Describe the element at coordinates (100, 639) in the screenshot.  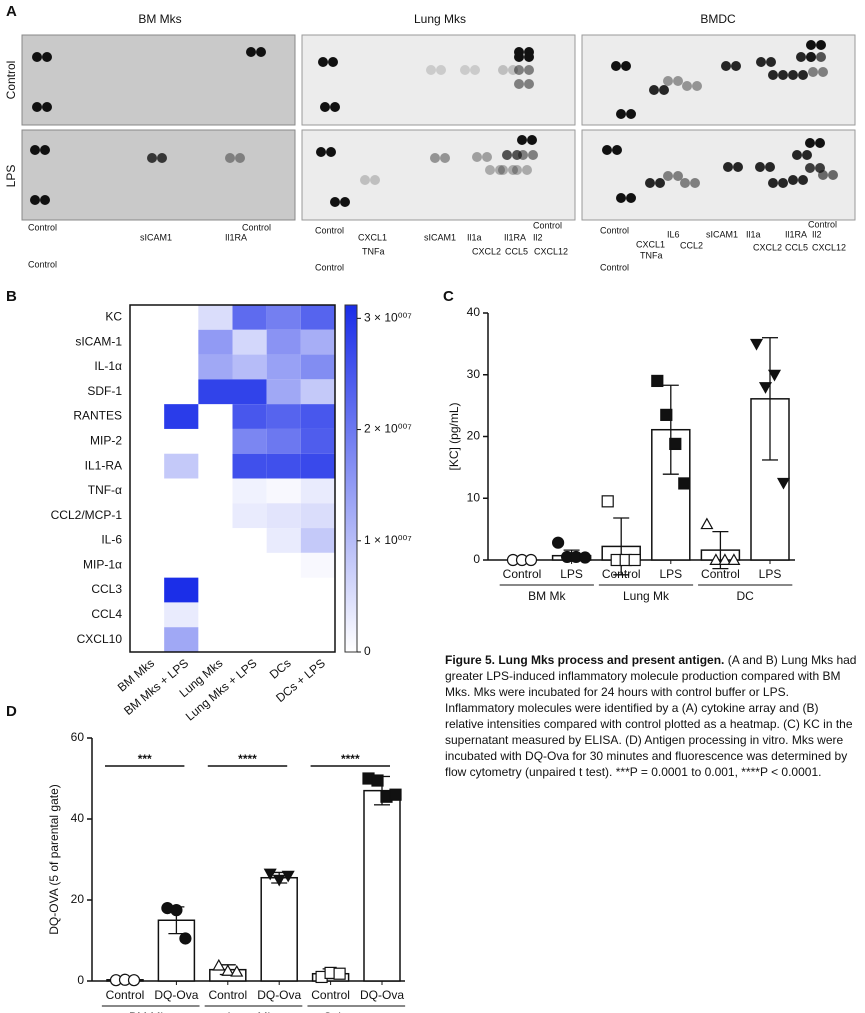
I see `row-label: CXCL10` at that location.